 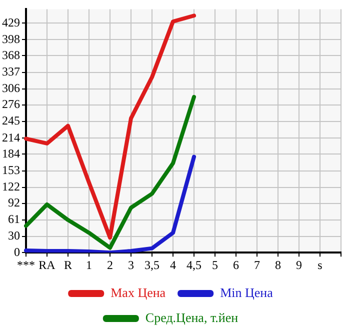 What do you see at coordinates (68, 265) in the screenshot?
I see `x-tick-label: R` at bounding box center [68, 265].